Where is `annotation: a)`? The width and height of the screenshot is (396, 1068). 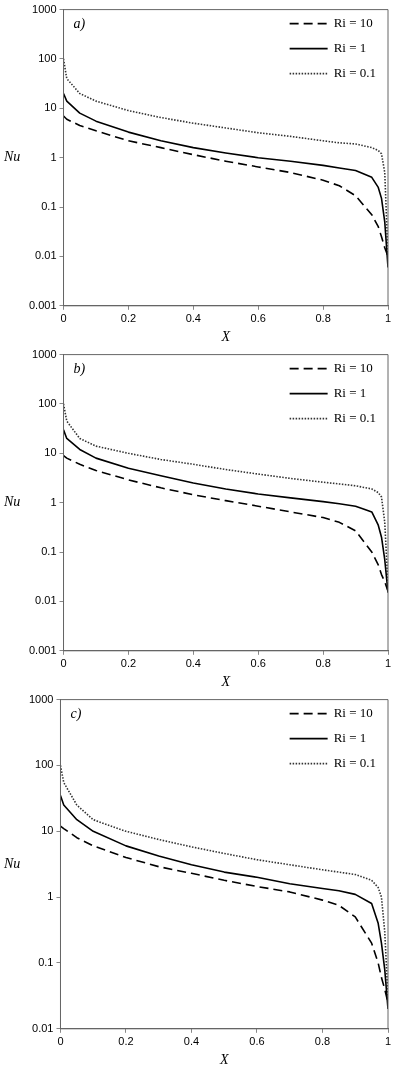
annotation: a) is located at coordinates (79, 24).